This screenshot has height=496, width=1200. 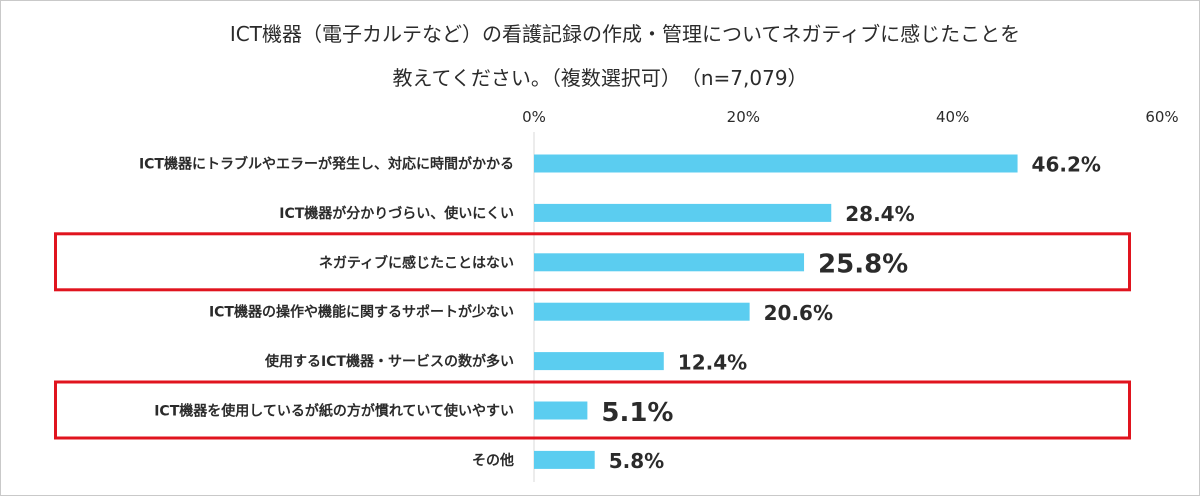 I want to click on category-label: ICT機器にトラブルやエラーが発生し、対応に時間がかかる, so click(x=326, y=164).